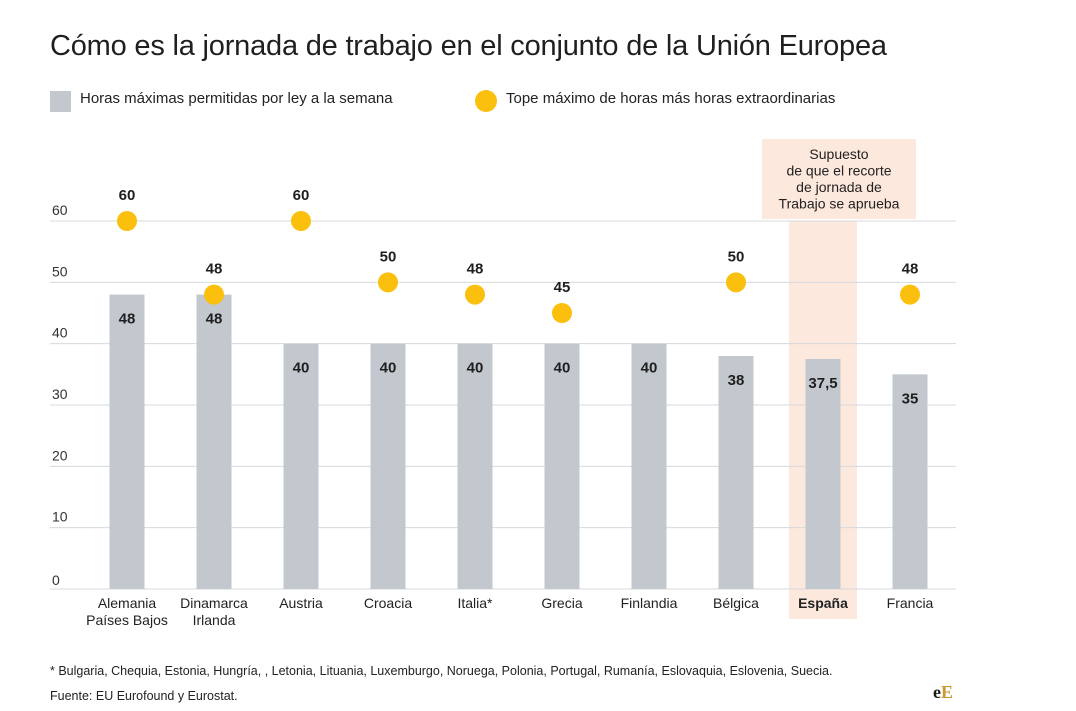  Describe the element at coordinates (301, 603) in the screenshot. I see `x-category-label: Austria` at that location.